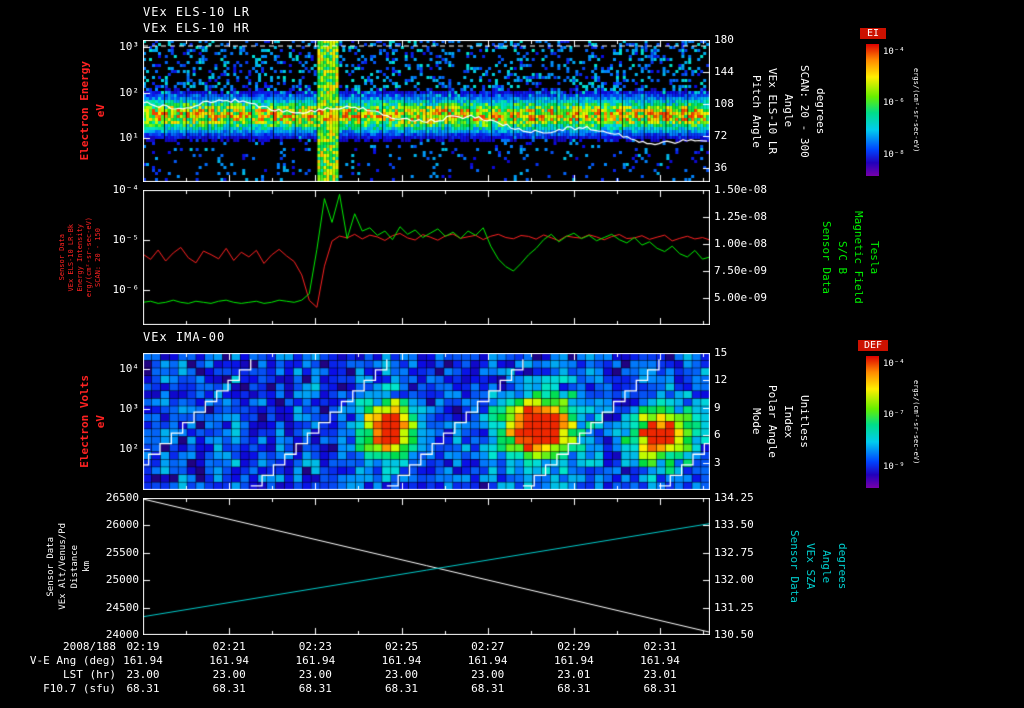 Image resolution: width=1024 pixels, height=708 pixels. Describe the element at coordinates (724, 103) in the screenshot. I see `y2tick-label-p1: 108` at that location.